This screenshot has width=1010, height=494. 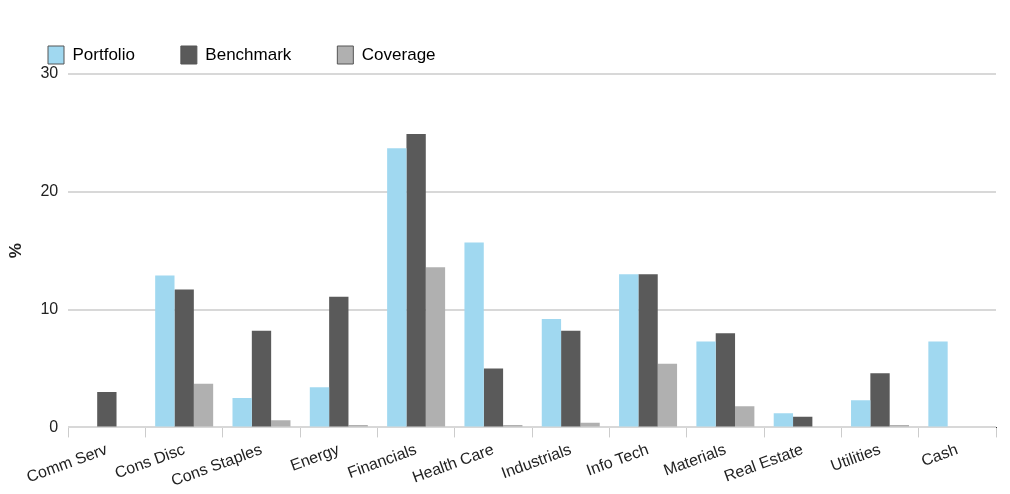 I want to click on x-tick-label: Cash, so click(x=939, y=455).